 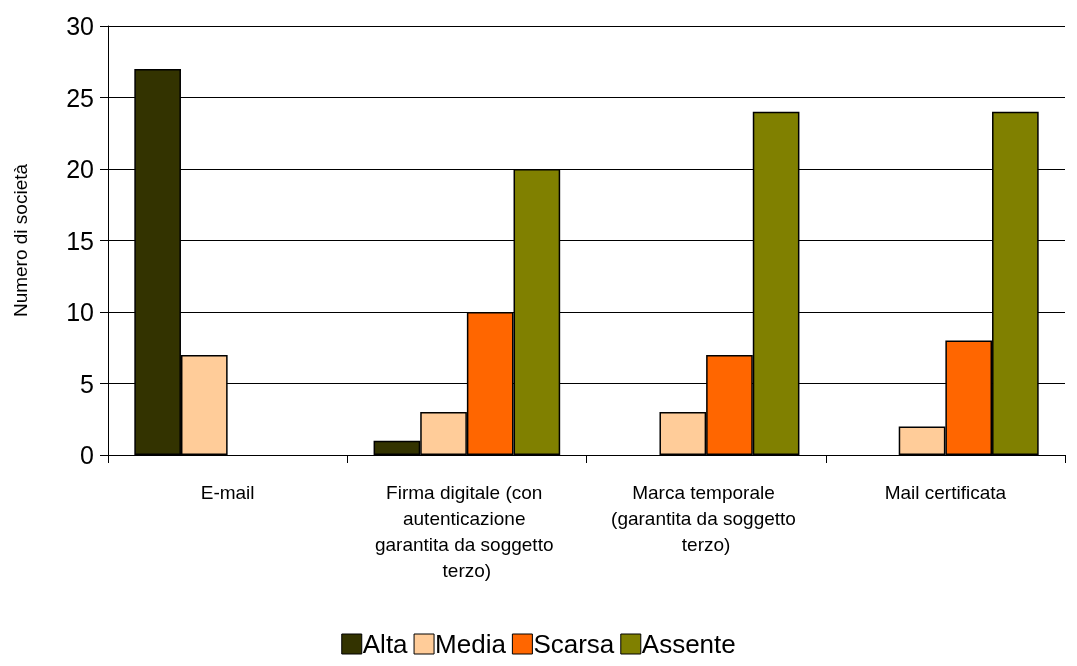 I want to click on y-axis-title: Numero di società, so click(x=20, y=240).